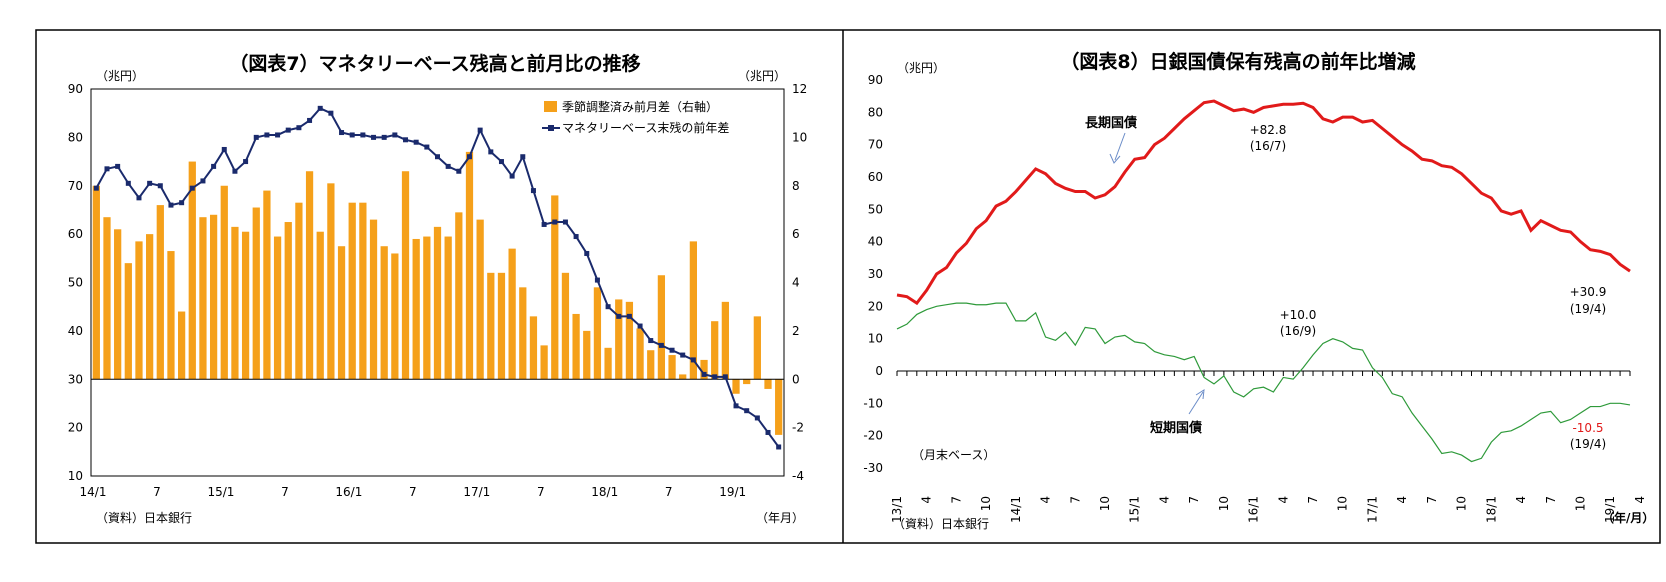 This screenshot has width=1666, height=582. I want to click on y-tick-label: 0, so click(879, 371).